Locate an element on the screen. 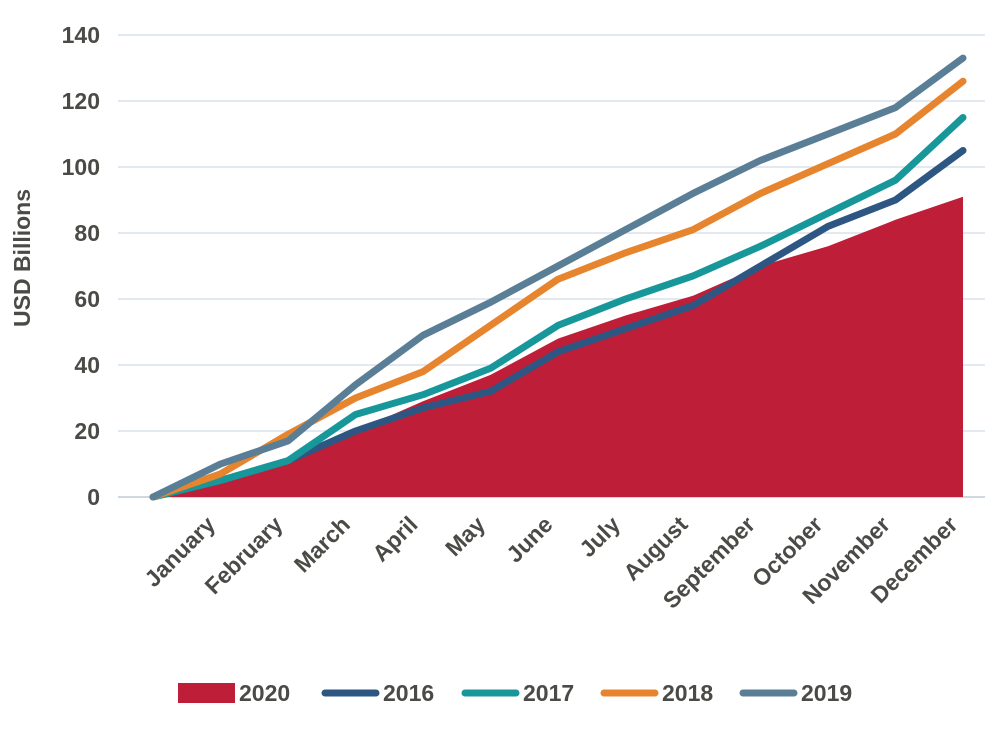  legend-item-2020: 2020 is located at coordinates (234, 693).